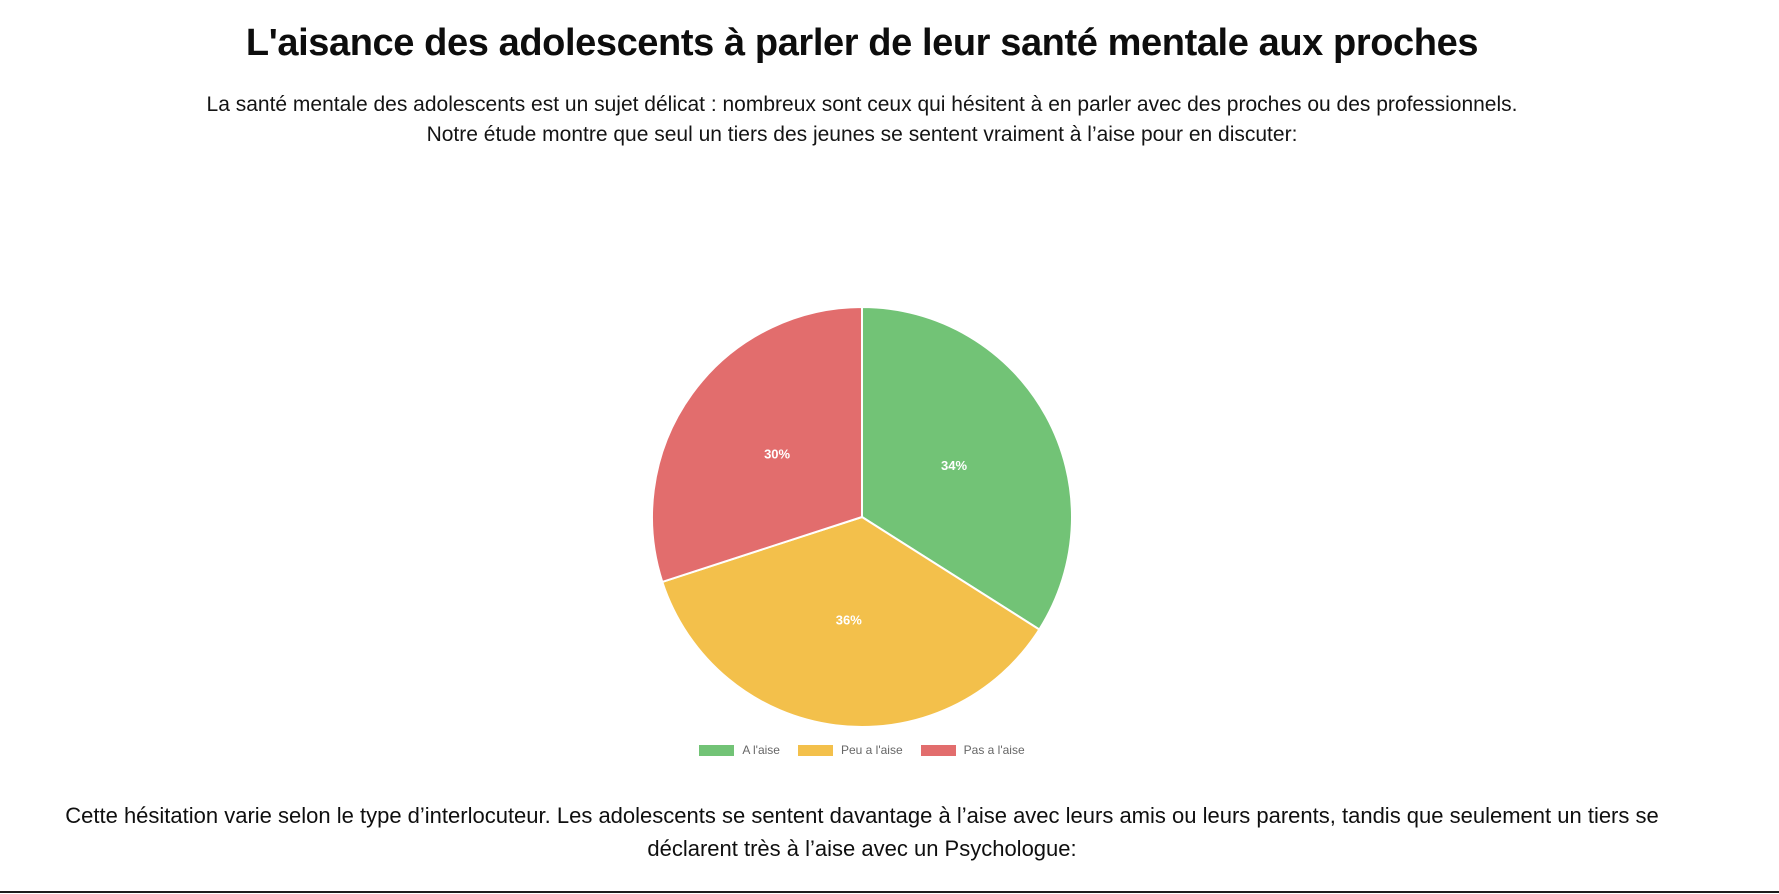 The image size is (1779, 894). I want to click on legend-label: Pas a l'aise, so click(994, 750).